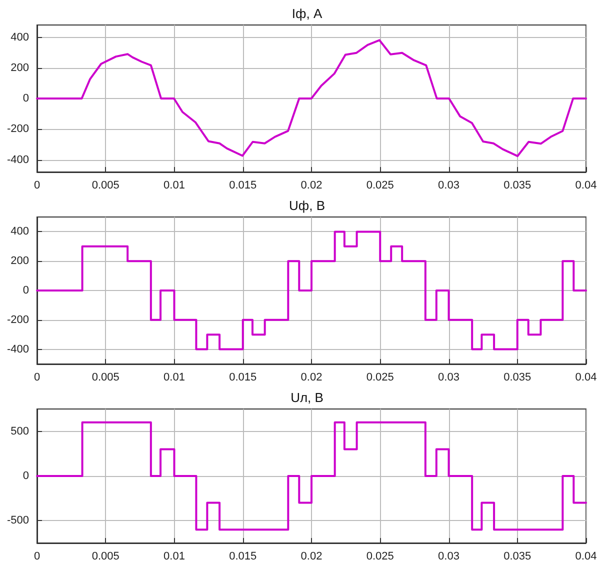 This screenshot has height=562, width=614. What do you see at coordinates (17, 520) in the screenshot?
I see `y-tick-label: -500` at bounding box center [17, 520].